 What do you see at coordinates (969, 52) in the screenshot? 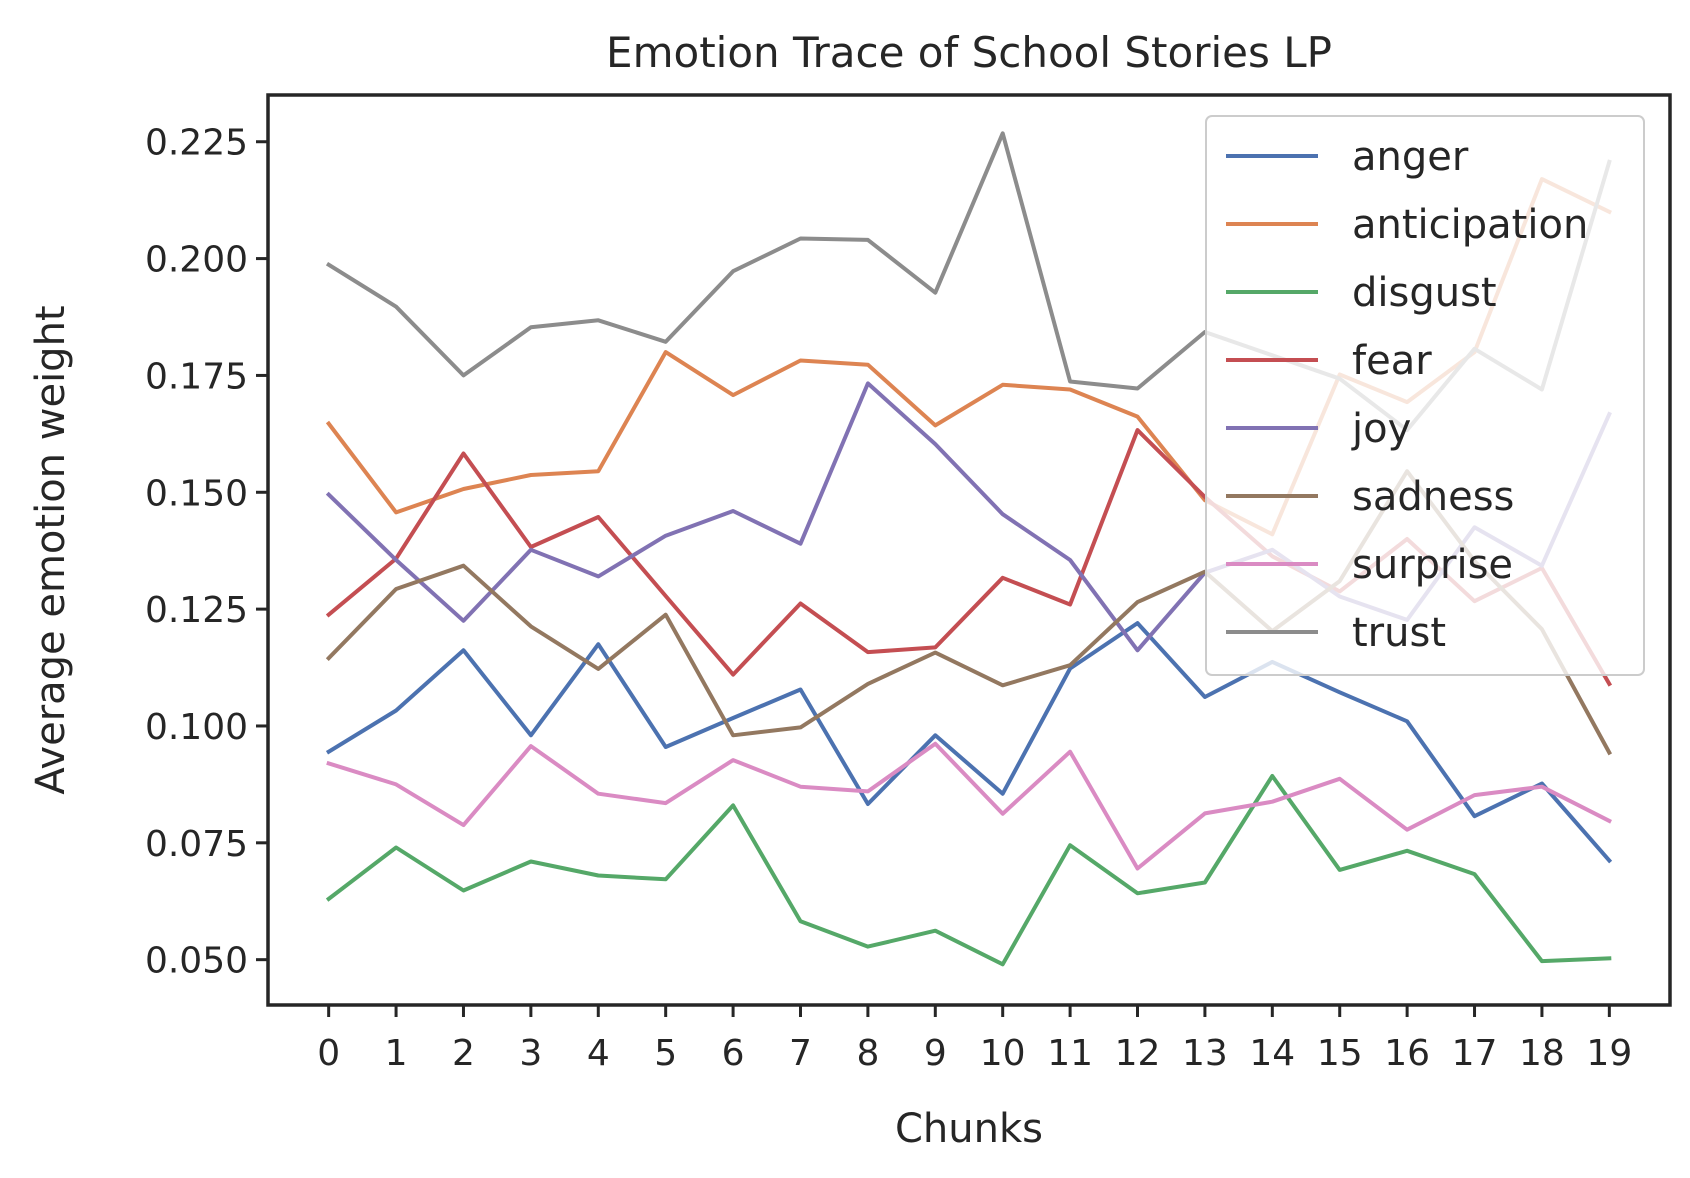
I see `chart-title: Emotion Trace of School Stories LP` at bounding box center [969, 52].